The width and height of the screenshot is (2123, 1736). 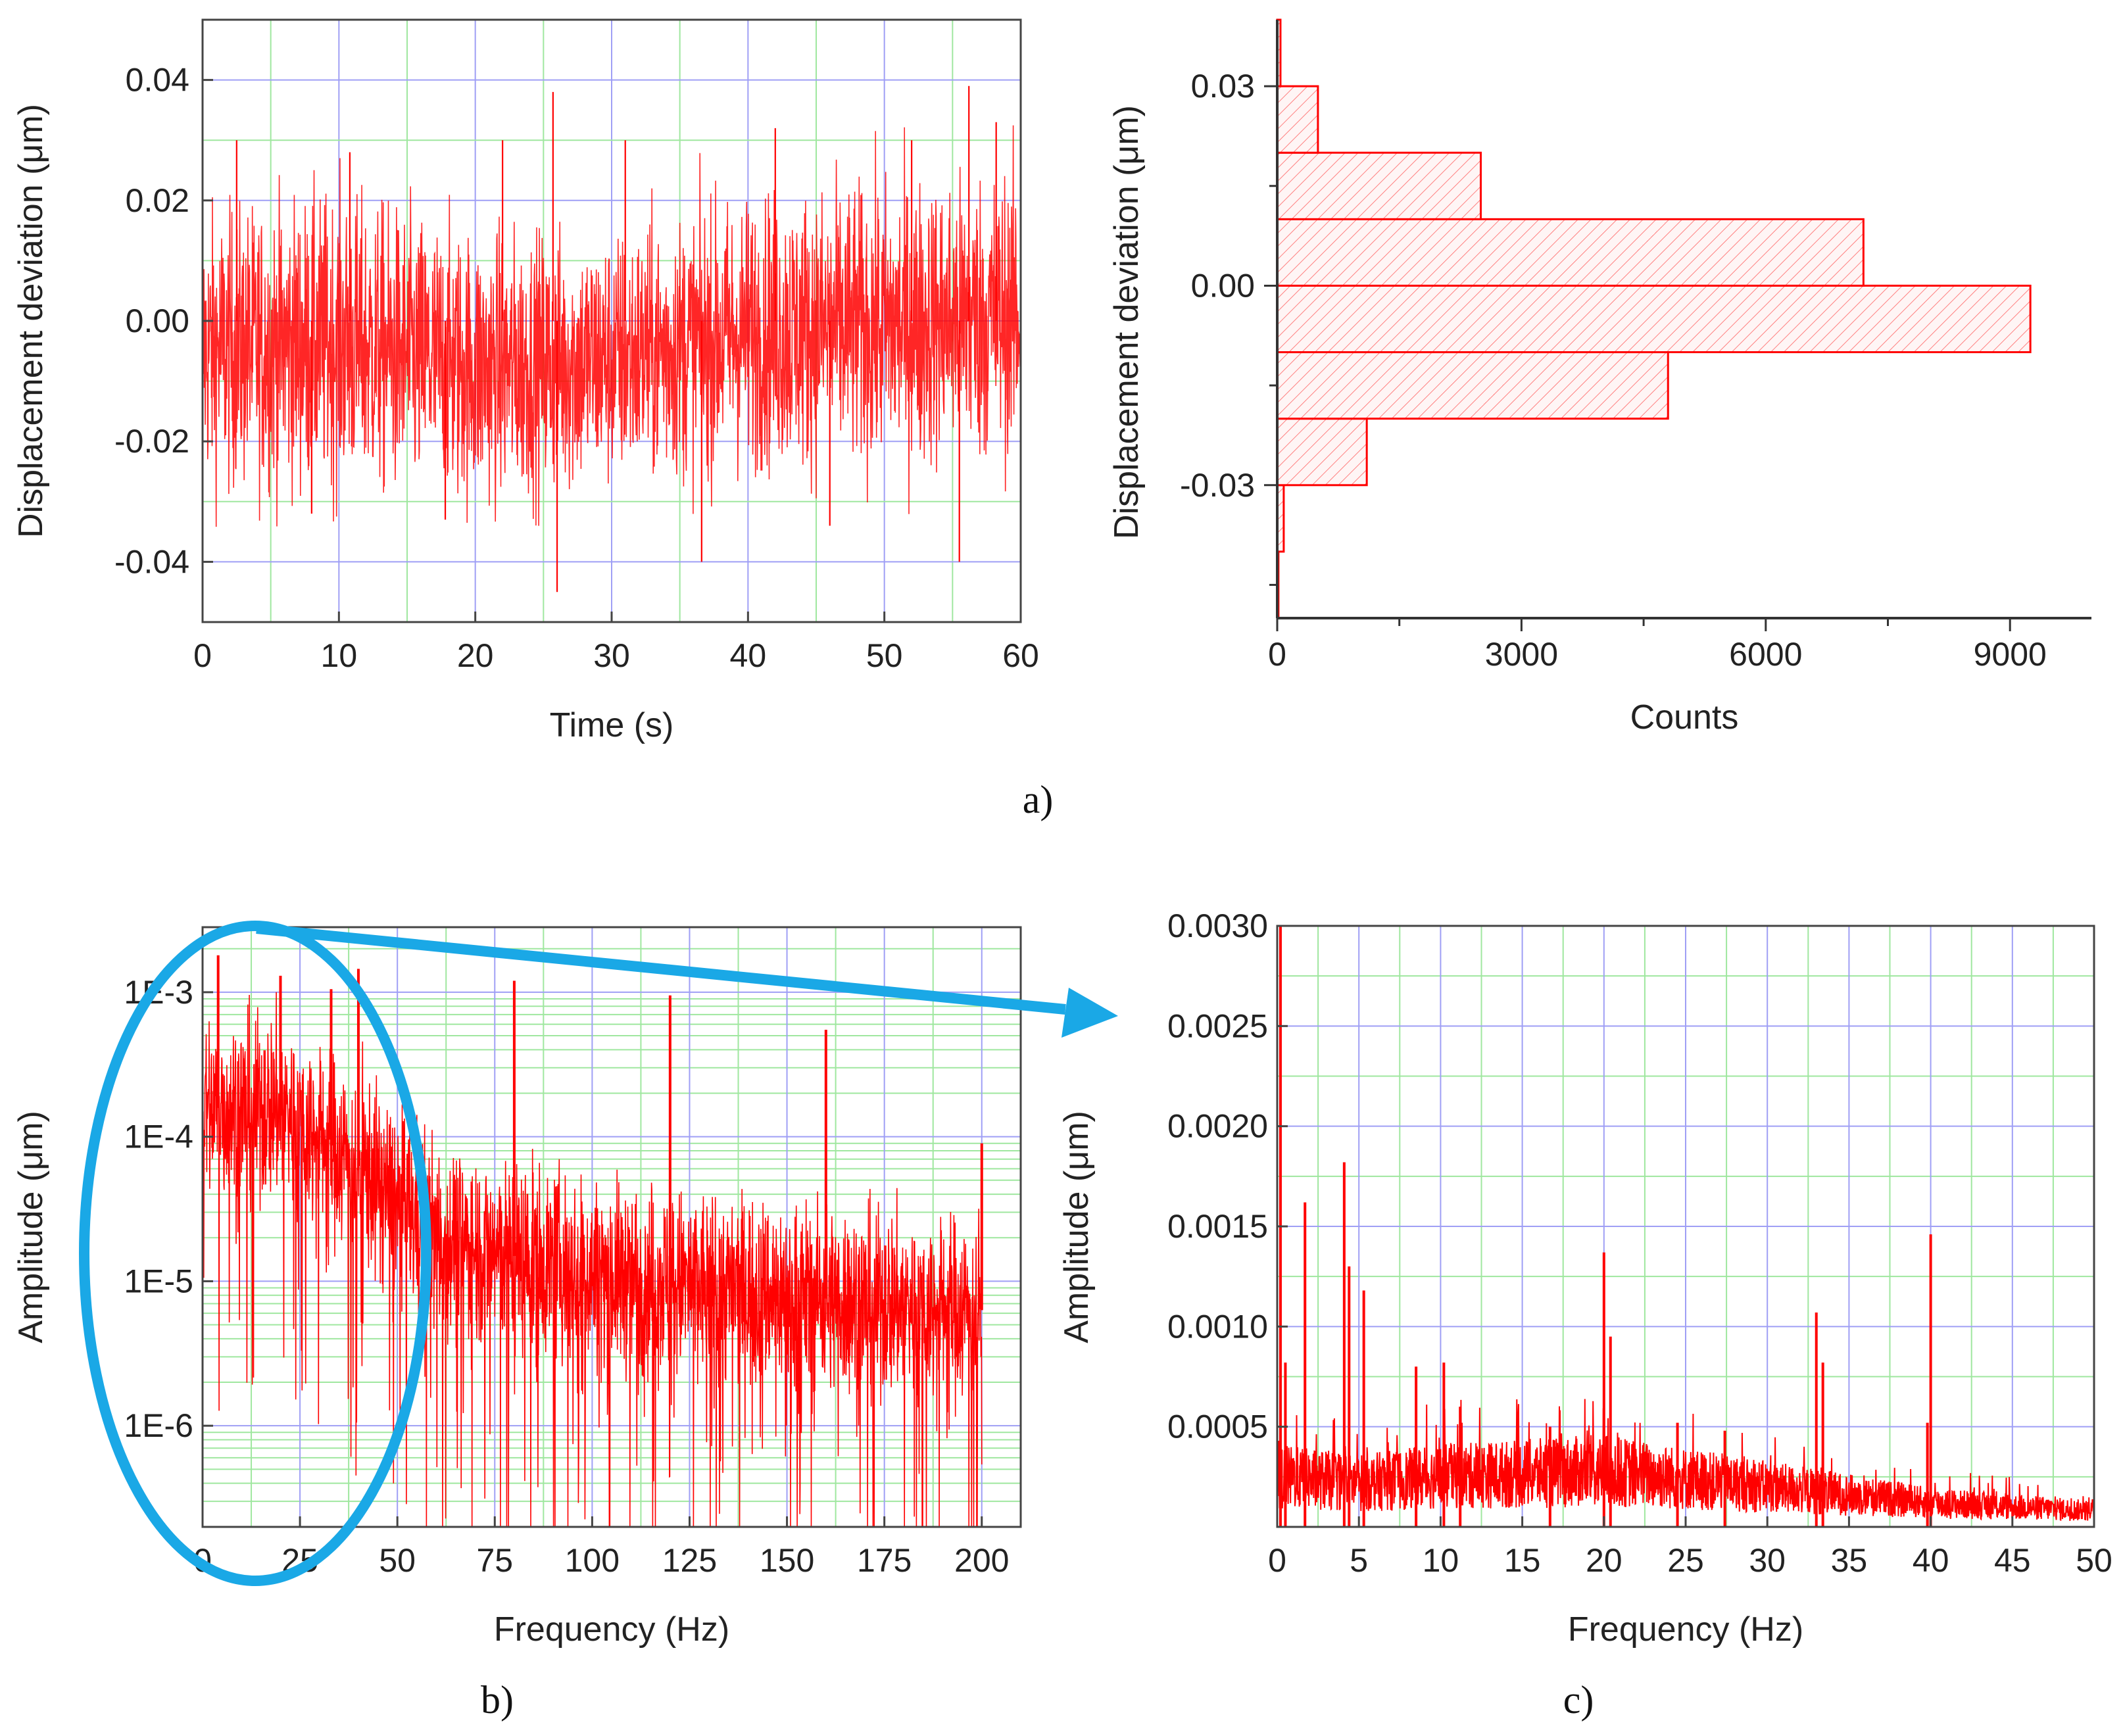 What do you see at coordinates (2012, 1561) in the screenshot?
I see `spectrum-zoom-x-tick-label: 45` at bounding box center [2012, 1561].